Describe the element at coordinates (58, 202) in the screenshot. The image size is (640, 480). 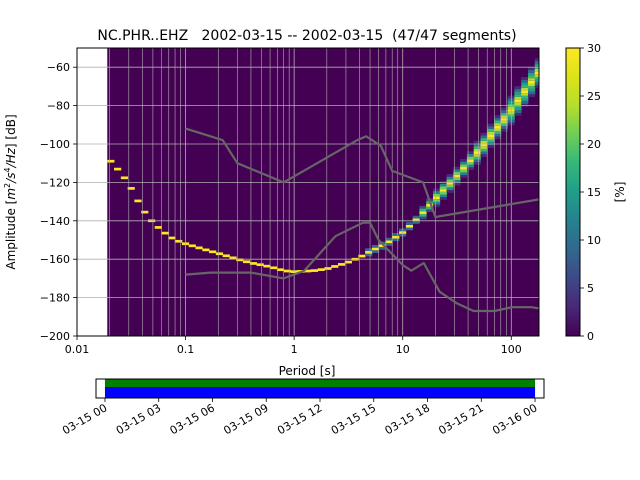
I see `y-axis: −60 −80 −100 −120 −140 −160 −180 −200` at that location.